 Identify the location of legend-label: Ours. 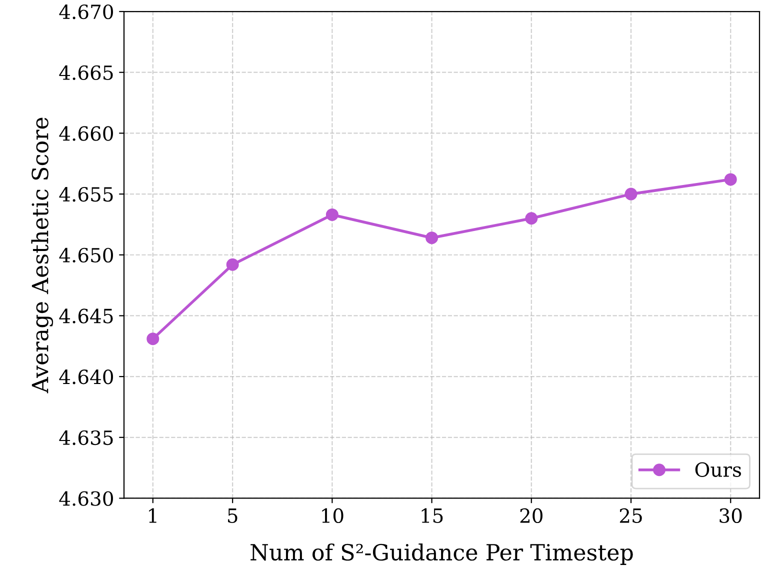
(718, 469).